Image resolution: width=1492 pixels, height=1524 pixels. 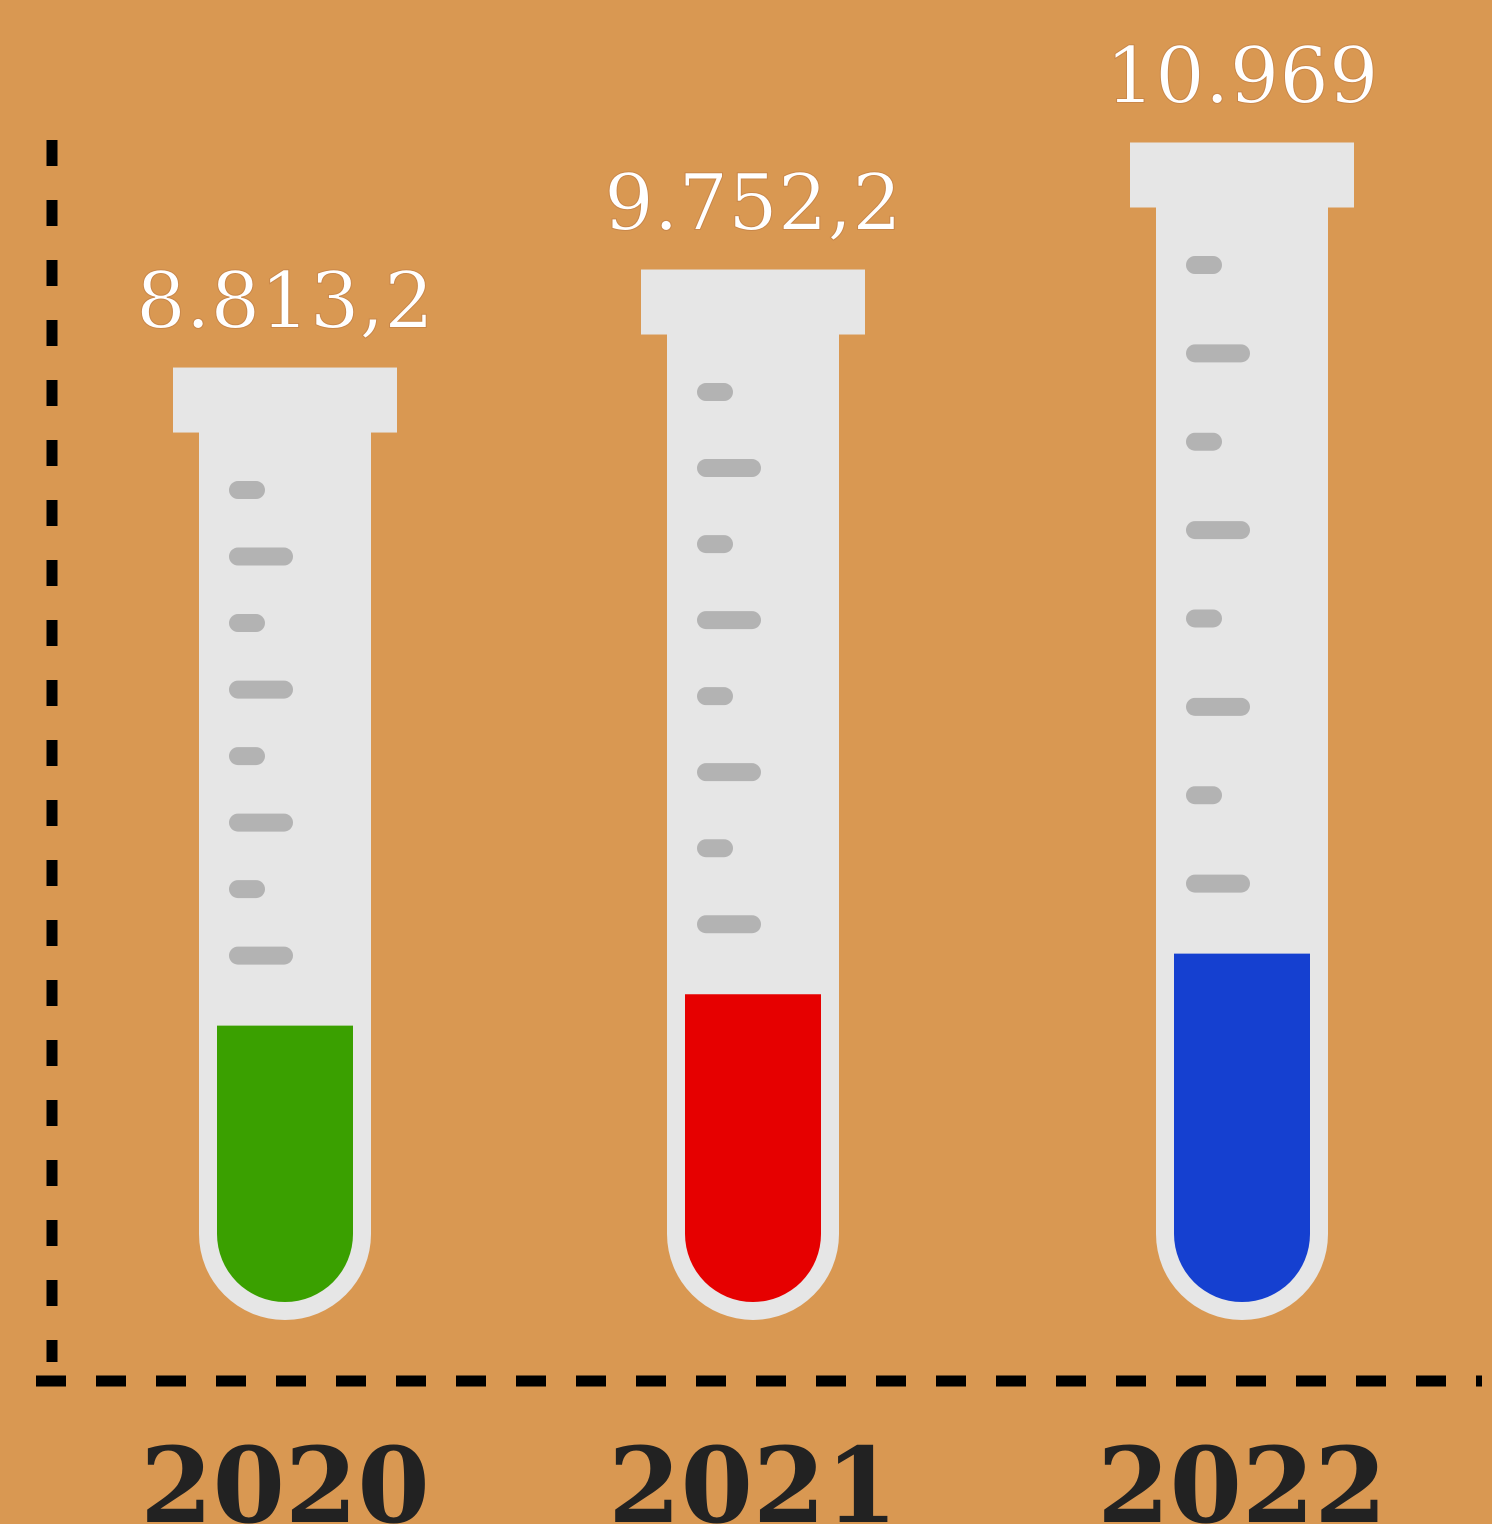 I want to click on value-label: 9.752,2, so click(x=753, y=204).